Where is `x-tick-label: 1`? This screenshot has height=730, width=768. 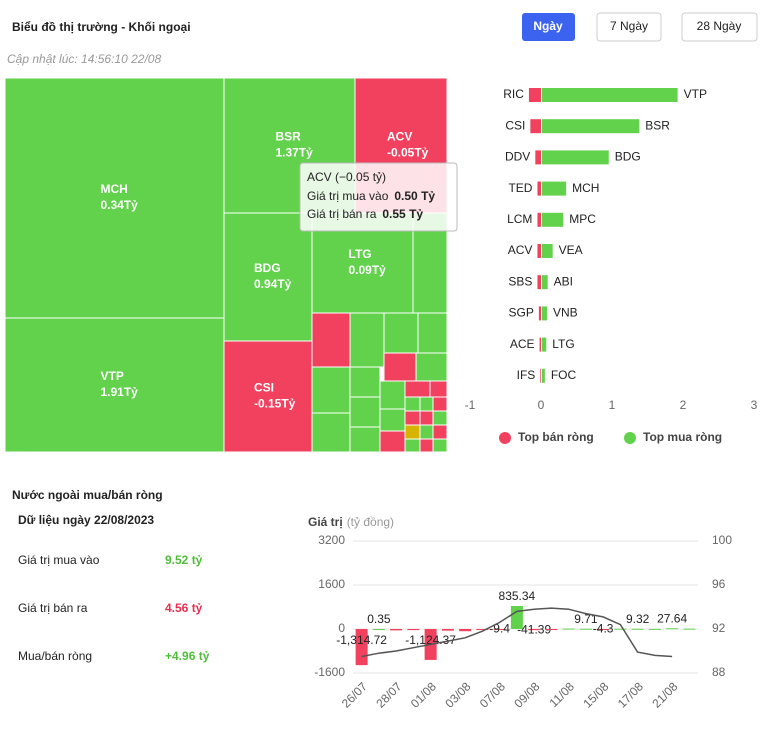 x-tick-label: 1 is located at coordinates (612, 405).